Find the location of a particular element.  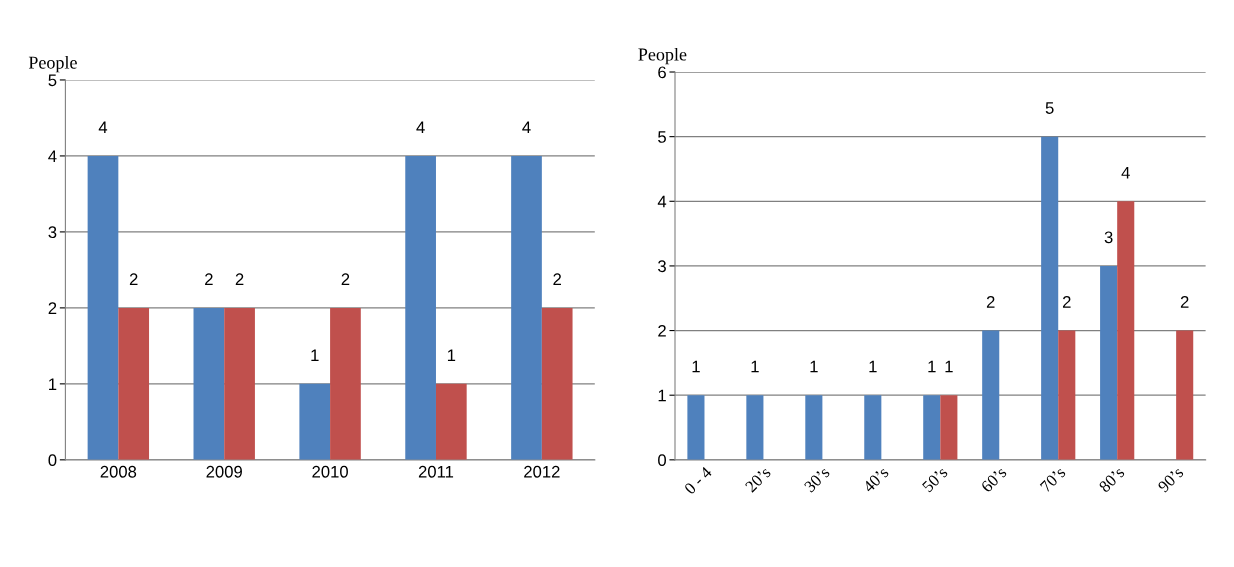

x-tick-label: 70’s is located at coordinates (1053, 479).